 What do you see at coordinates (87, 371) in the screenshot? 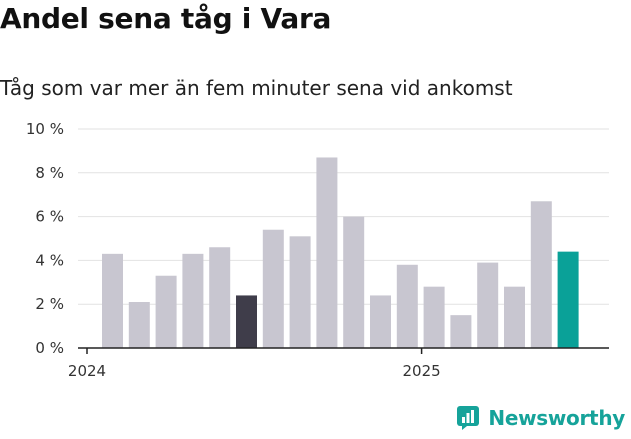
I see `x-tick-label: 2024` at bounding box center [87, 371].